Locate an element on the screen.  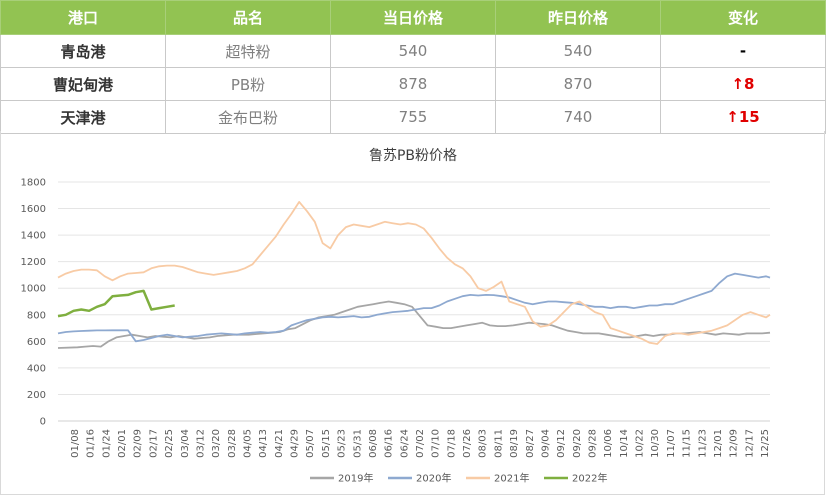
x-tick-label: 06/24 is located at coordinates (404, 443).